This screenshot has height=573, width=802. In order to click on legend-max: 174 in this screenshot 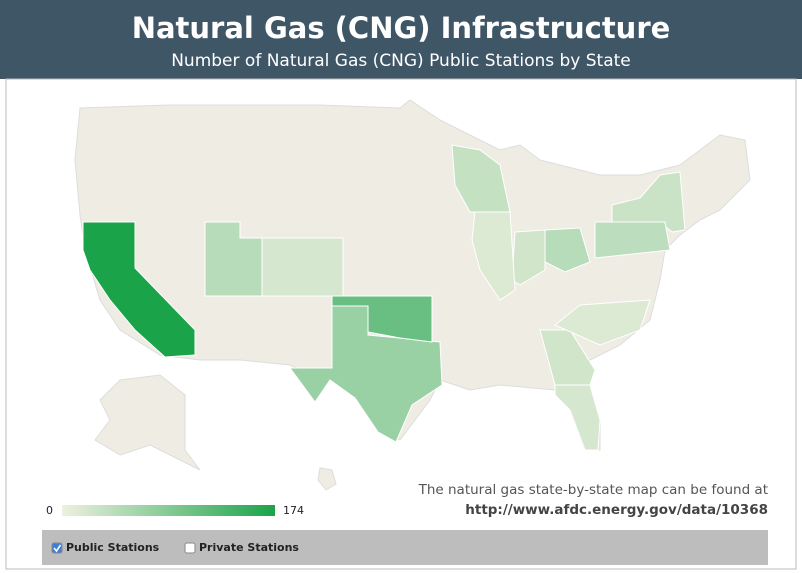, I will do `click(293, 510)`.